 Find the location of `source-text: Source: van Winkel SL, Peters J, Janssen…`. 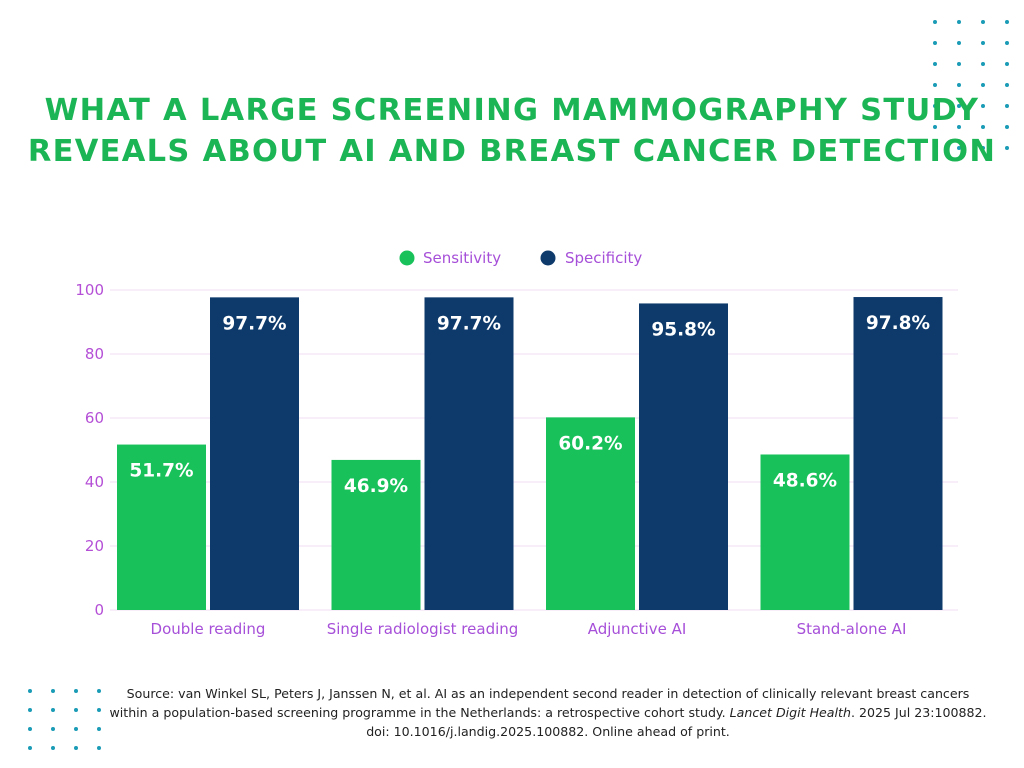

source-text: Source: van Winkel SL, Peters J, Janssen… is located at coordinates (539, 703).